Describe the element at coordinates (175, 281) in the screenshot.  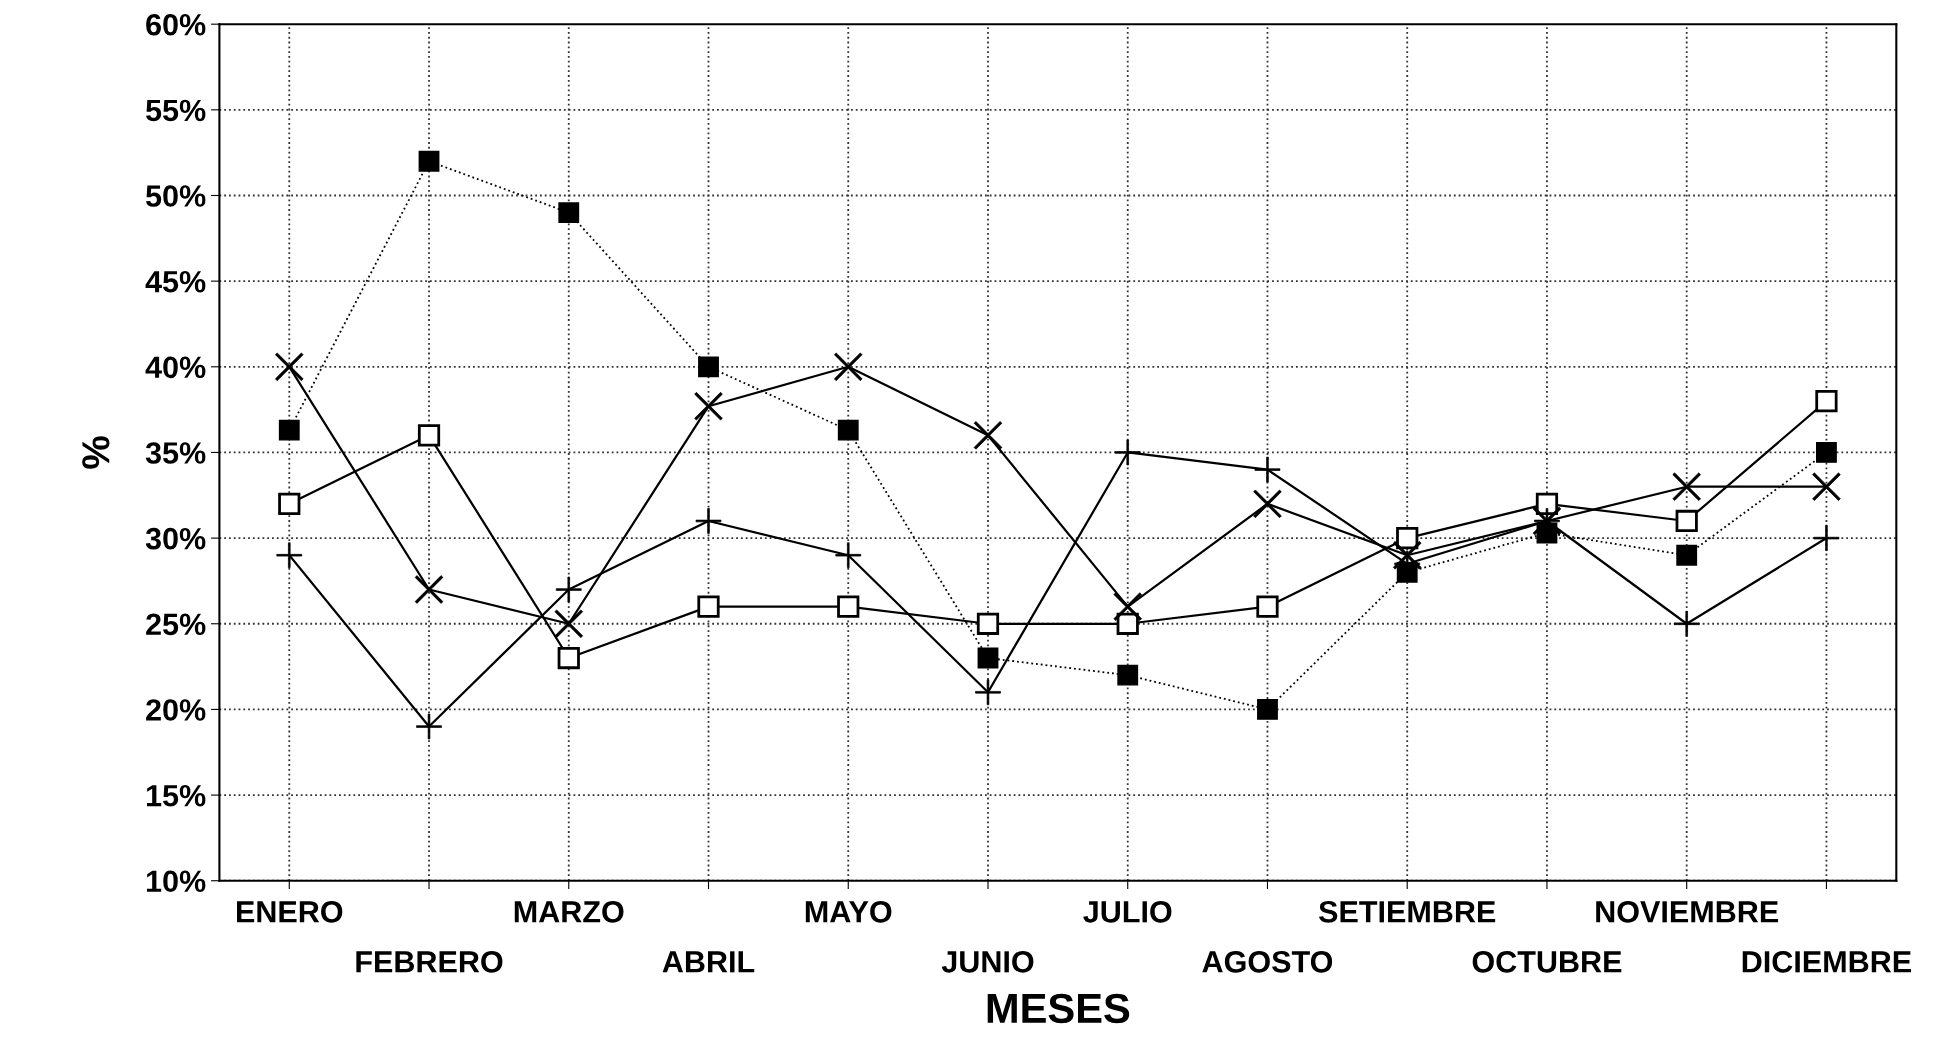
I see `y-tick-label: 45%` at that location.